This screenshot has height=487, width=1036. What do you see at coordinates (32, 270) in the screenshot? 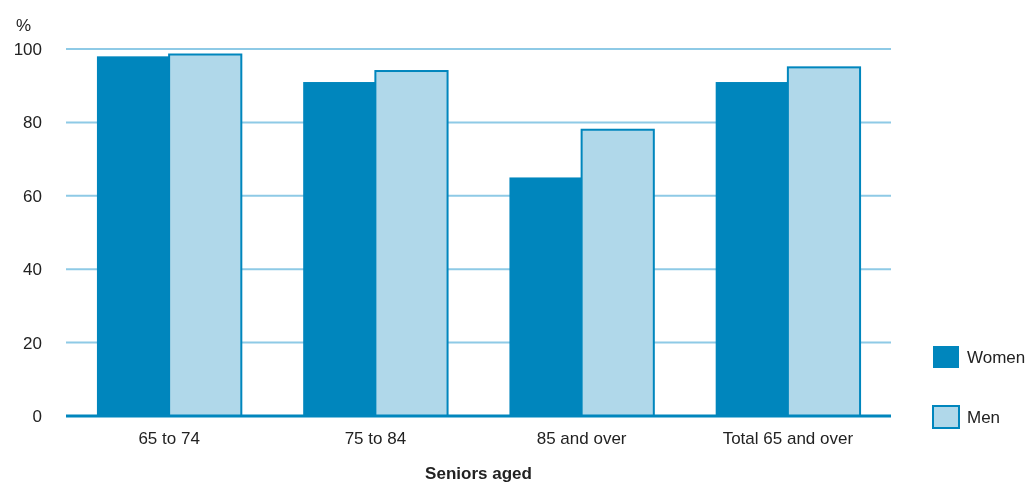
I see `y-tick-label: 40` at bounding box center [32, 270].